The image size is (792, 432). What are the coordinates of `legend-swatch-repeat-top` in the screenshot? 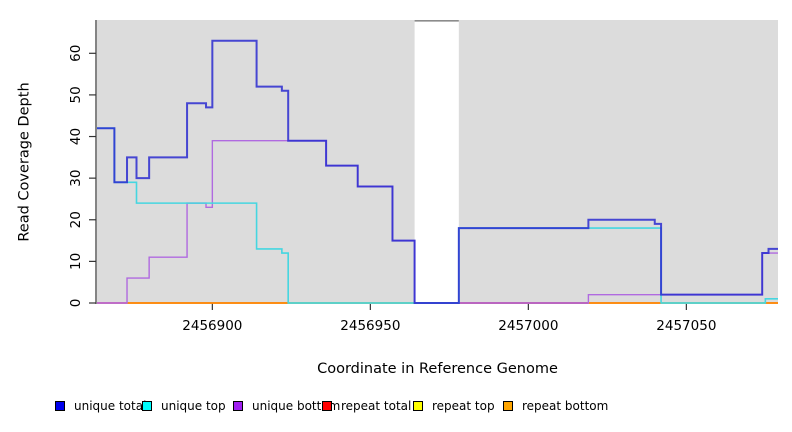 It's located at (418, 406).